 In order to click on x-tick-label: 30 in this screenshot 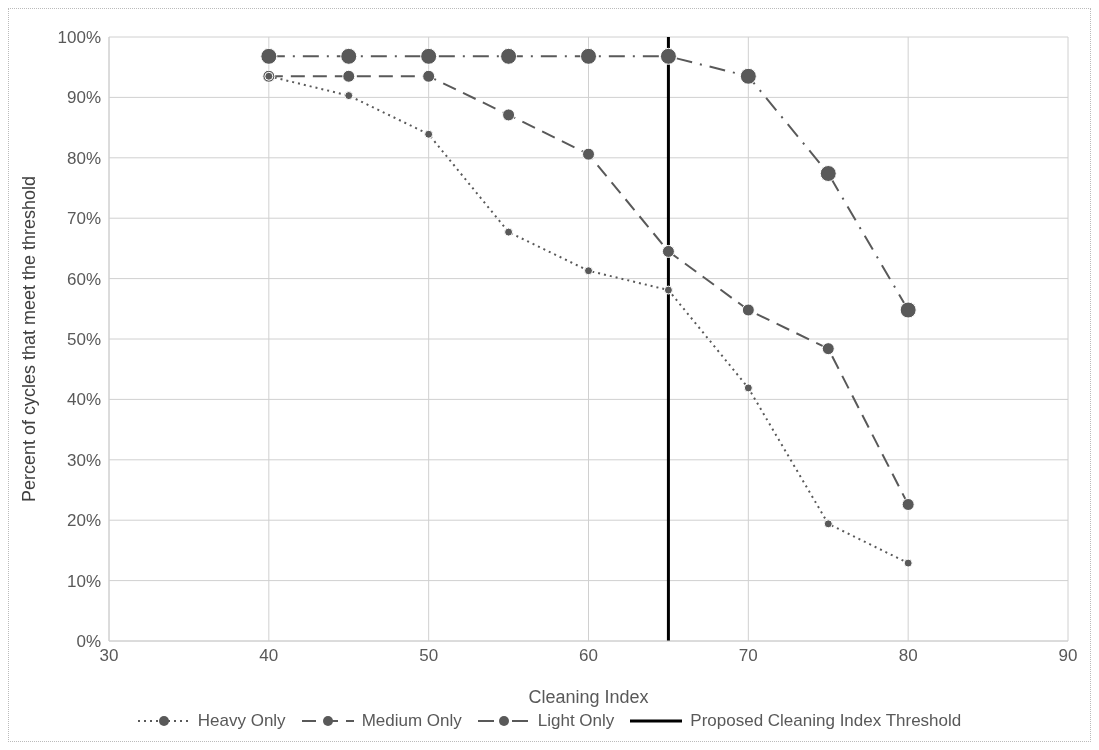, I will do `click(109, 656)`.